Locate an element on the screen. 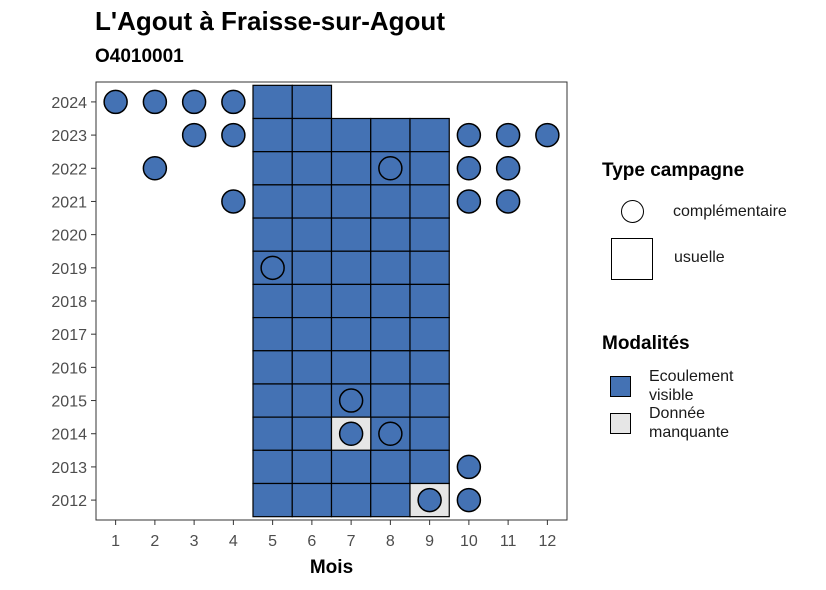 The width and height of the screenshot is (826, 590). legend-label-manquante-line1: Donnée is located at coordinates (677, 413).